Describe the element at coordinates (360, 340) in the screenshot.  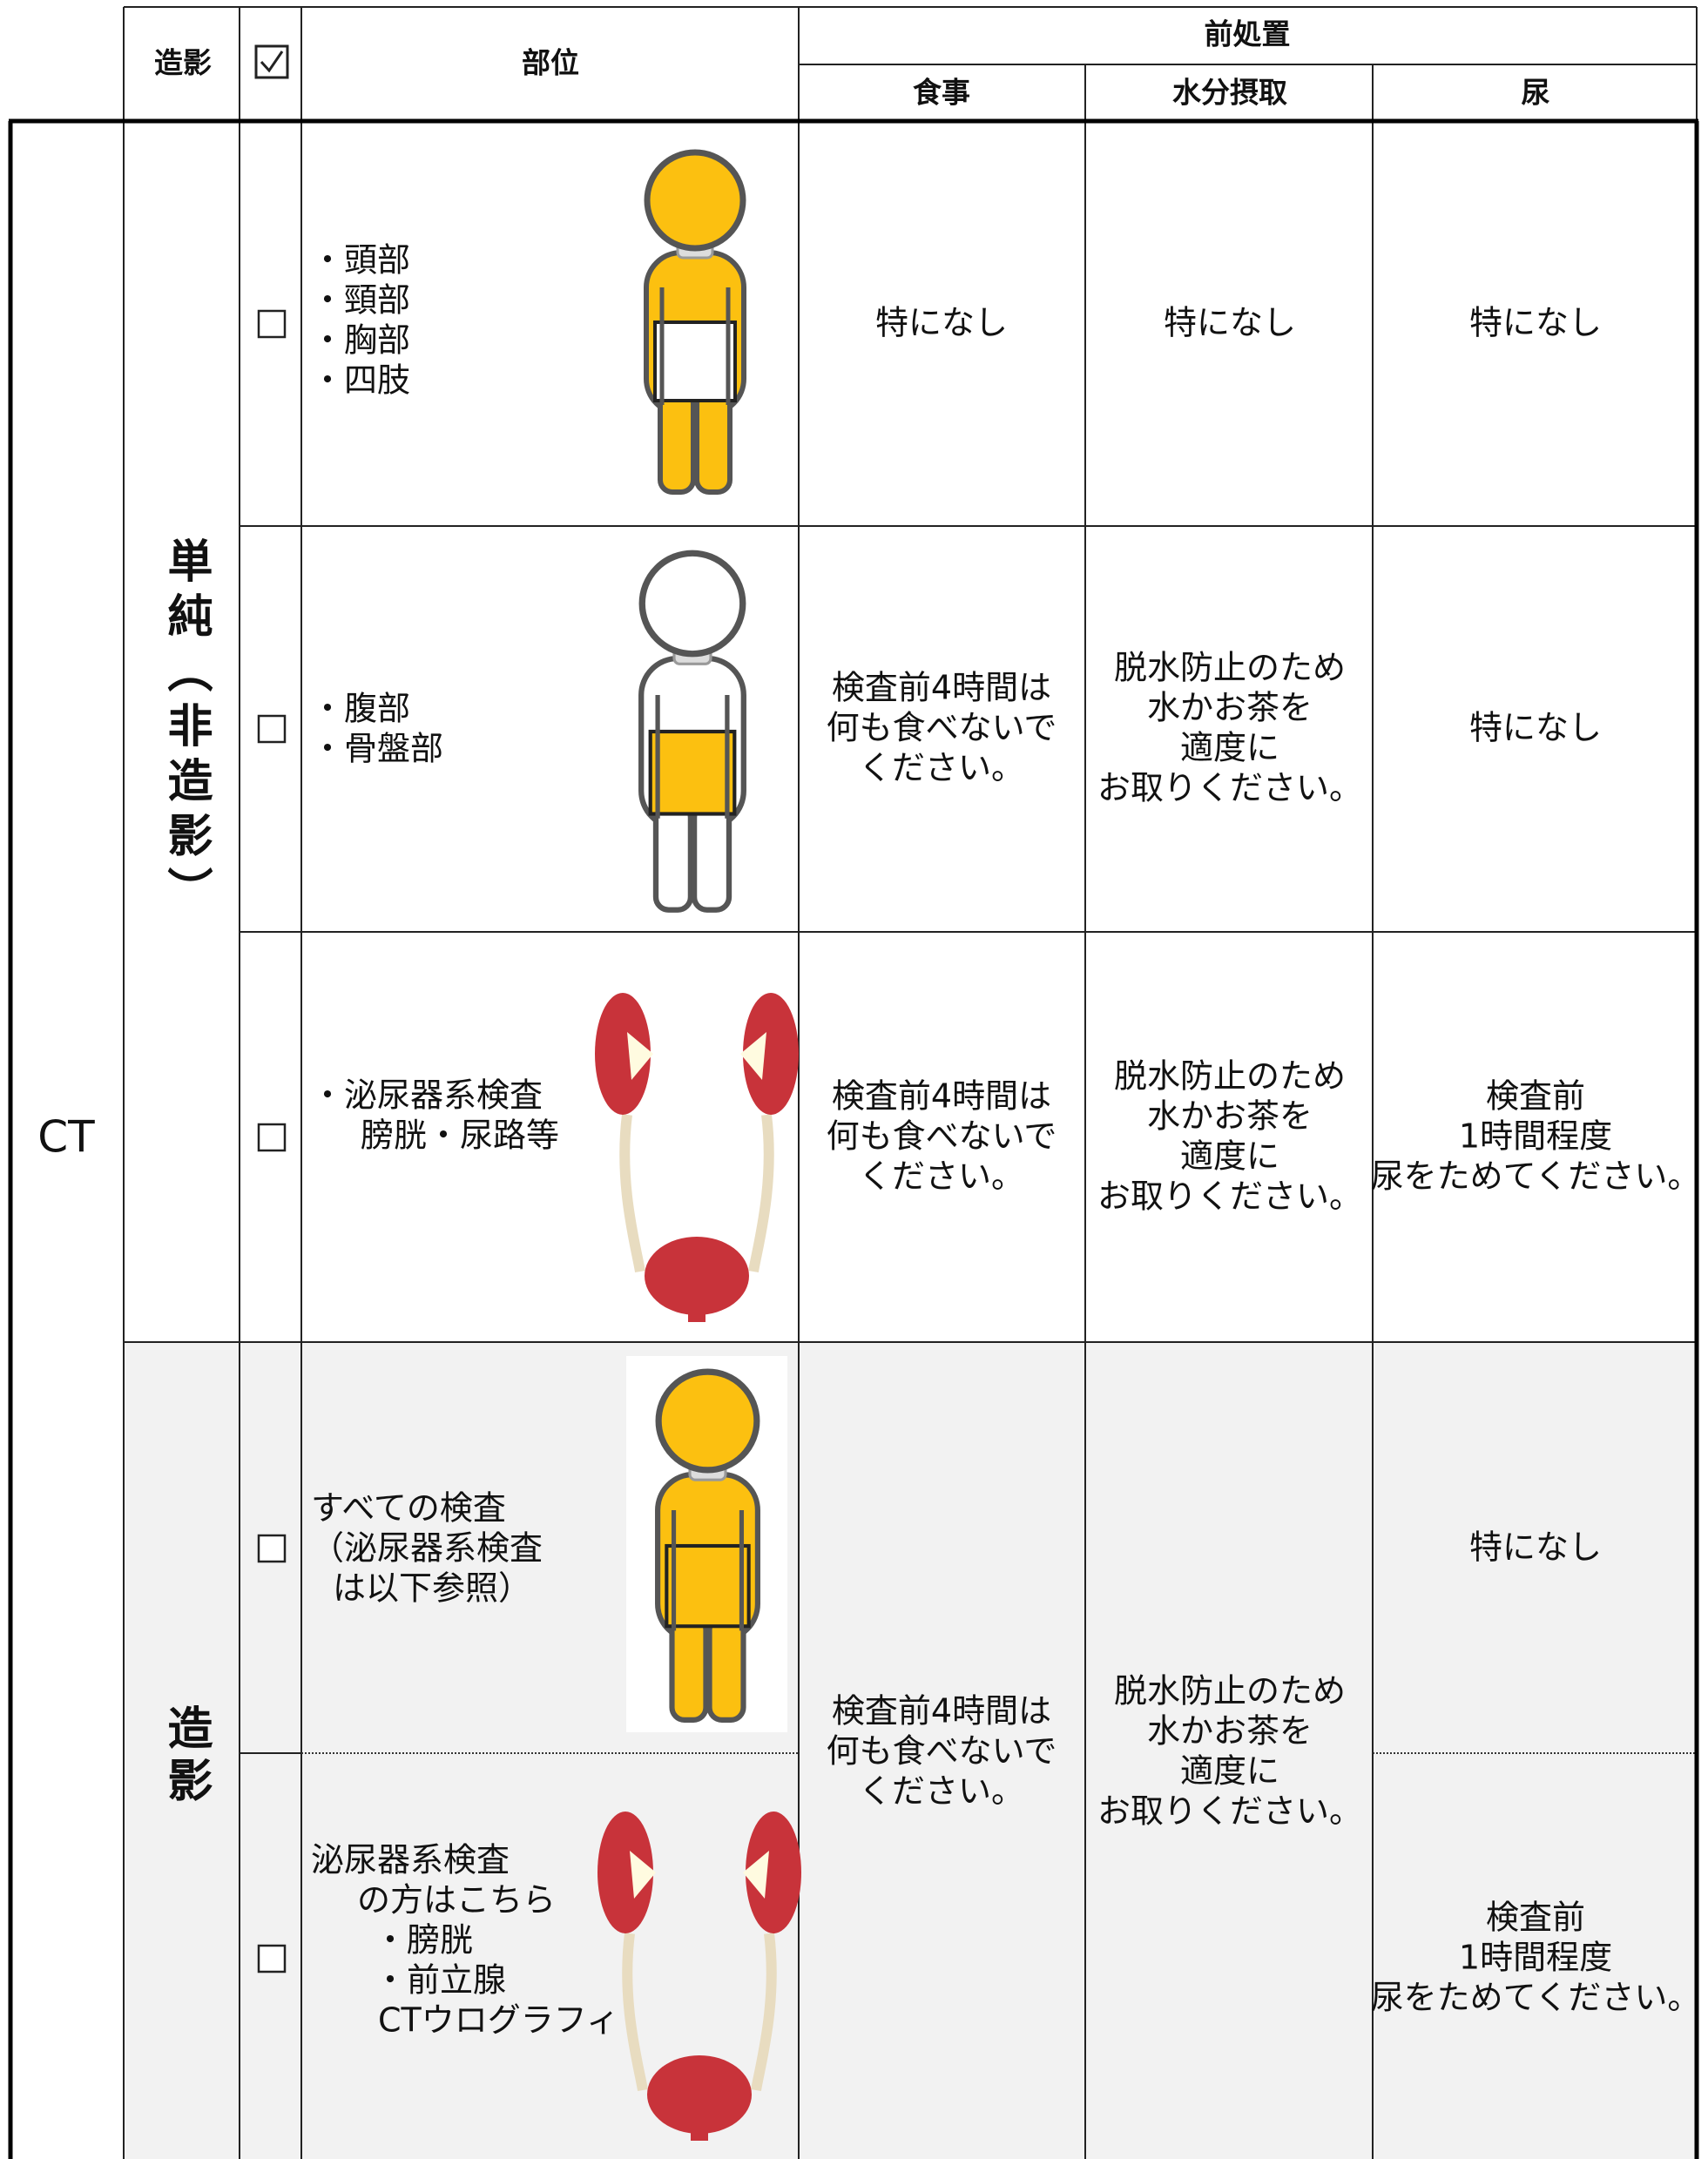
I see `part-text: ・胸部` at that location.